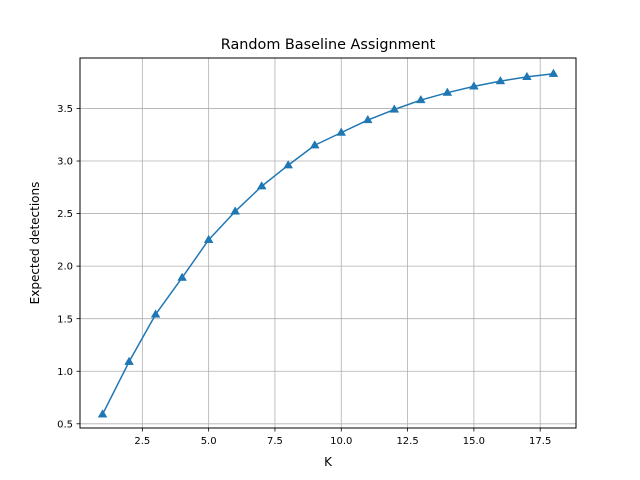  Describe the element at coordinates (65, 424) in the screenshot. I see `y-tick-label: 0.5` at that location.